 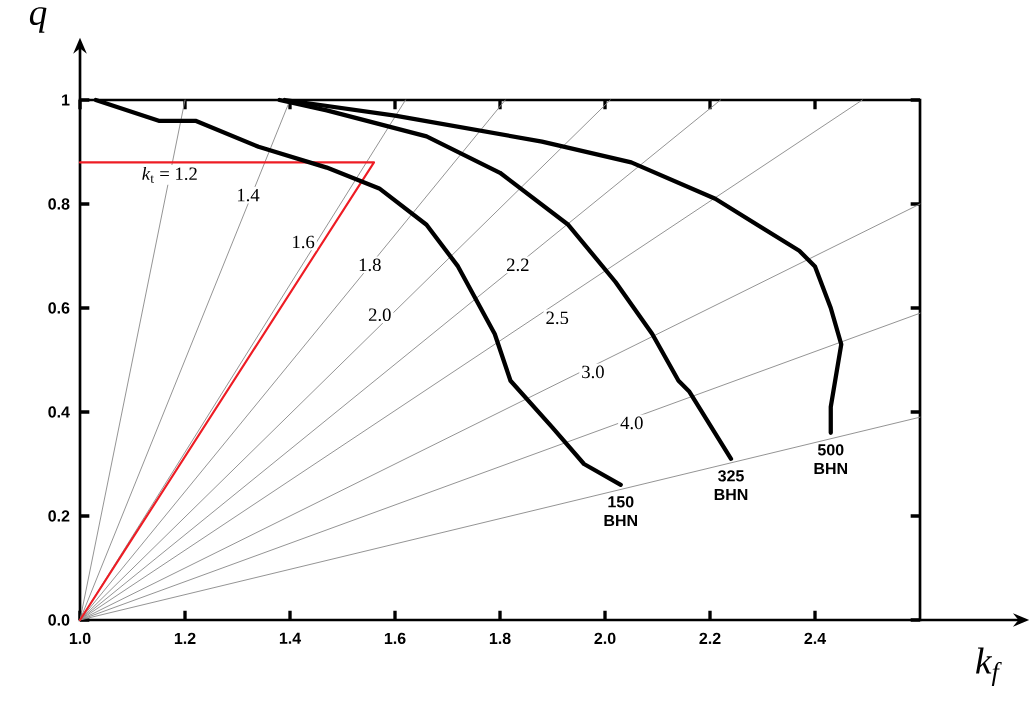 What do you see at coordinates (379, 315) in the screenshot?
I see `annotation: 2.0` at bounding box center [379, 315].